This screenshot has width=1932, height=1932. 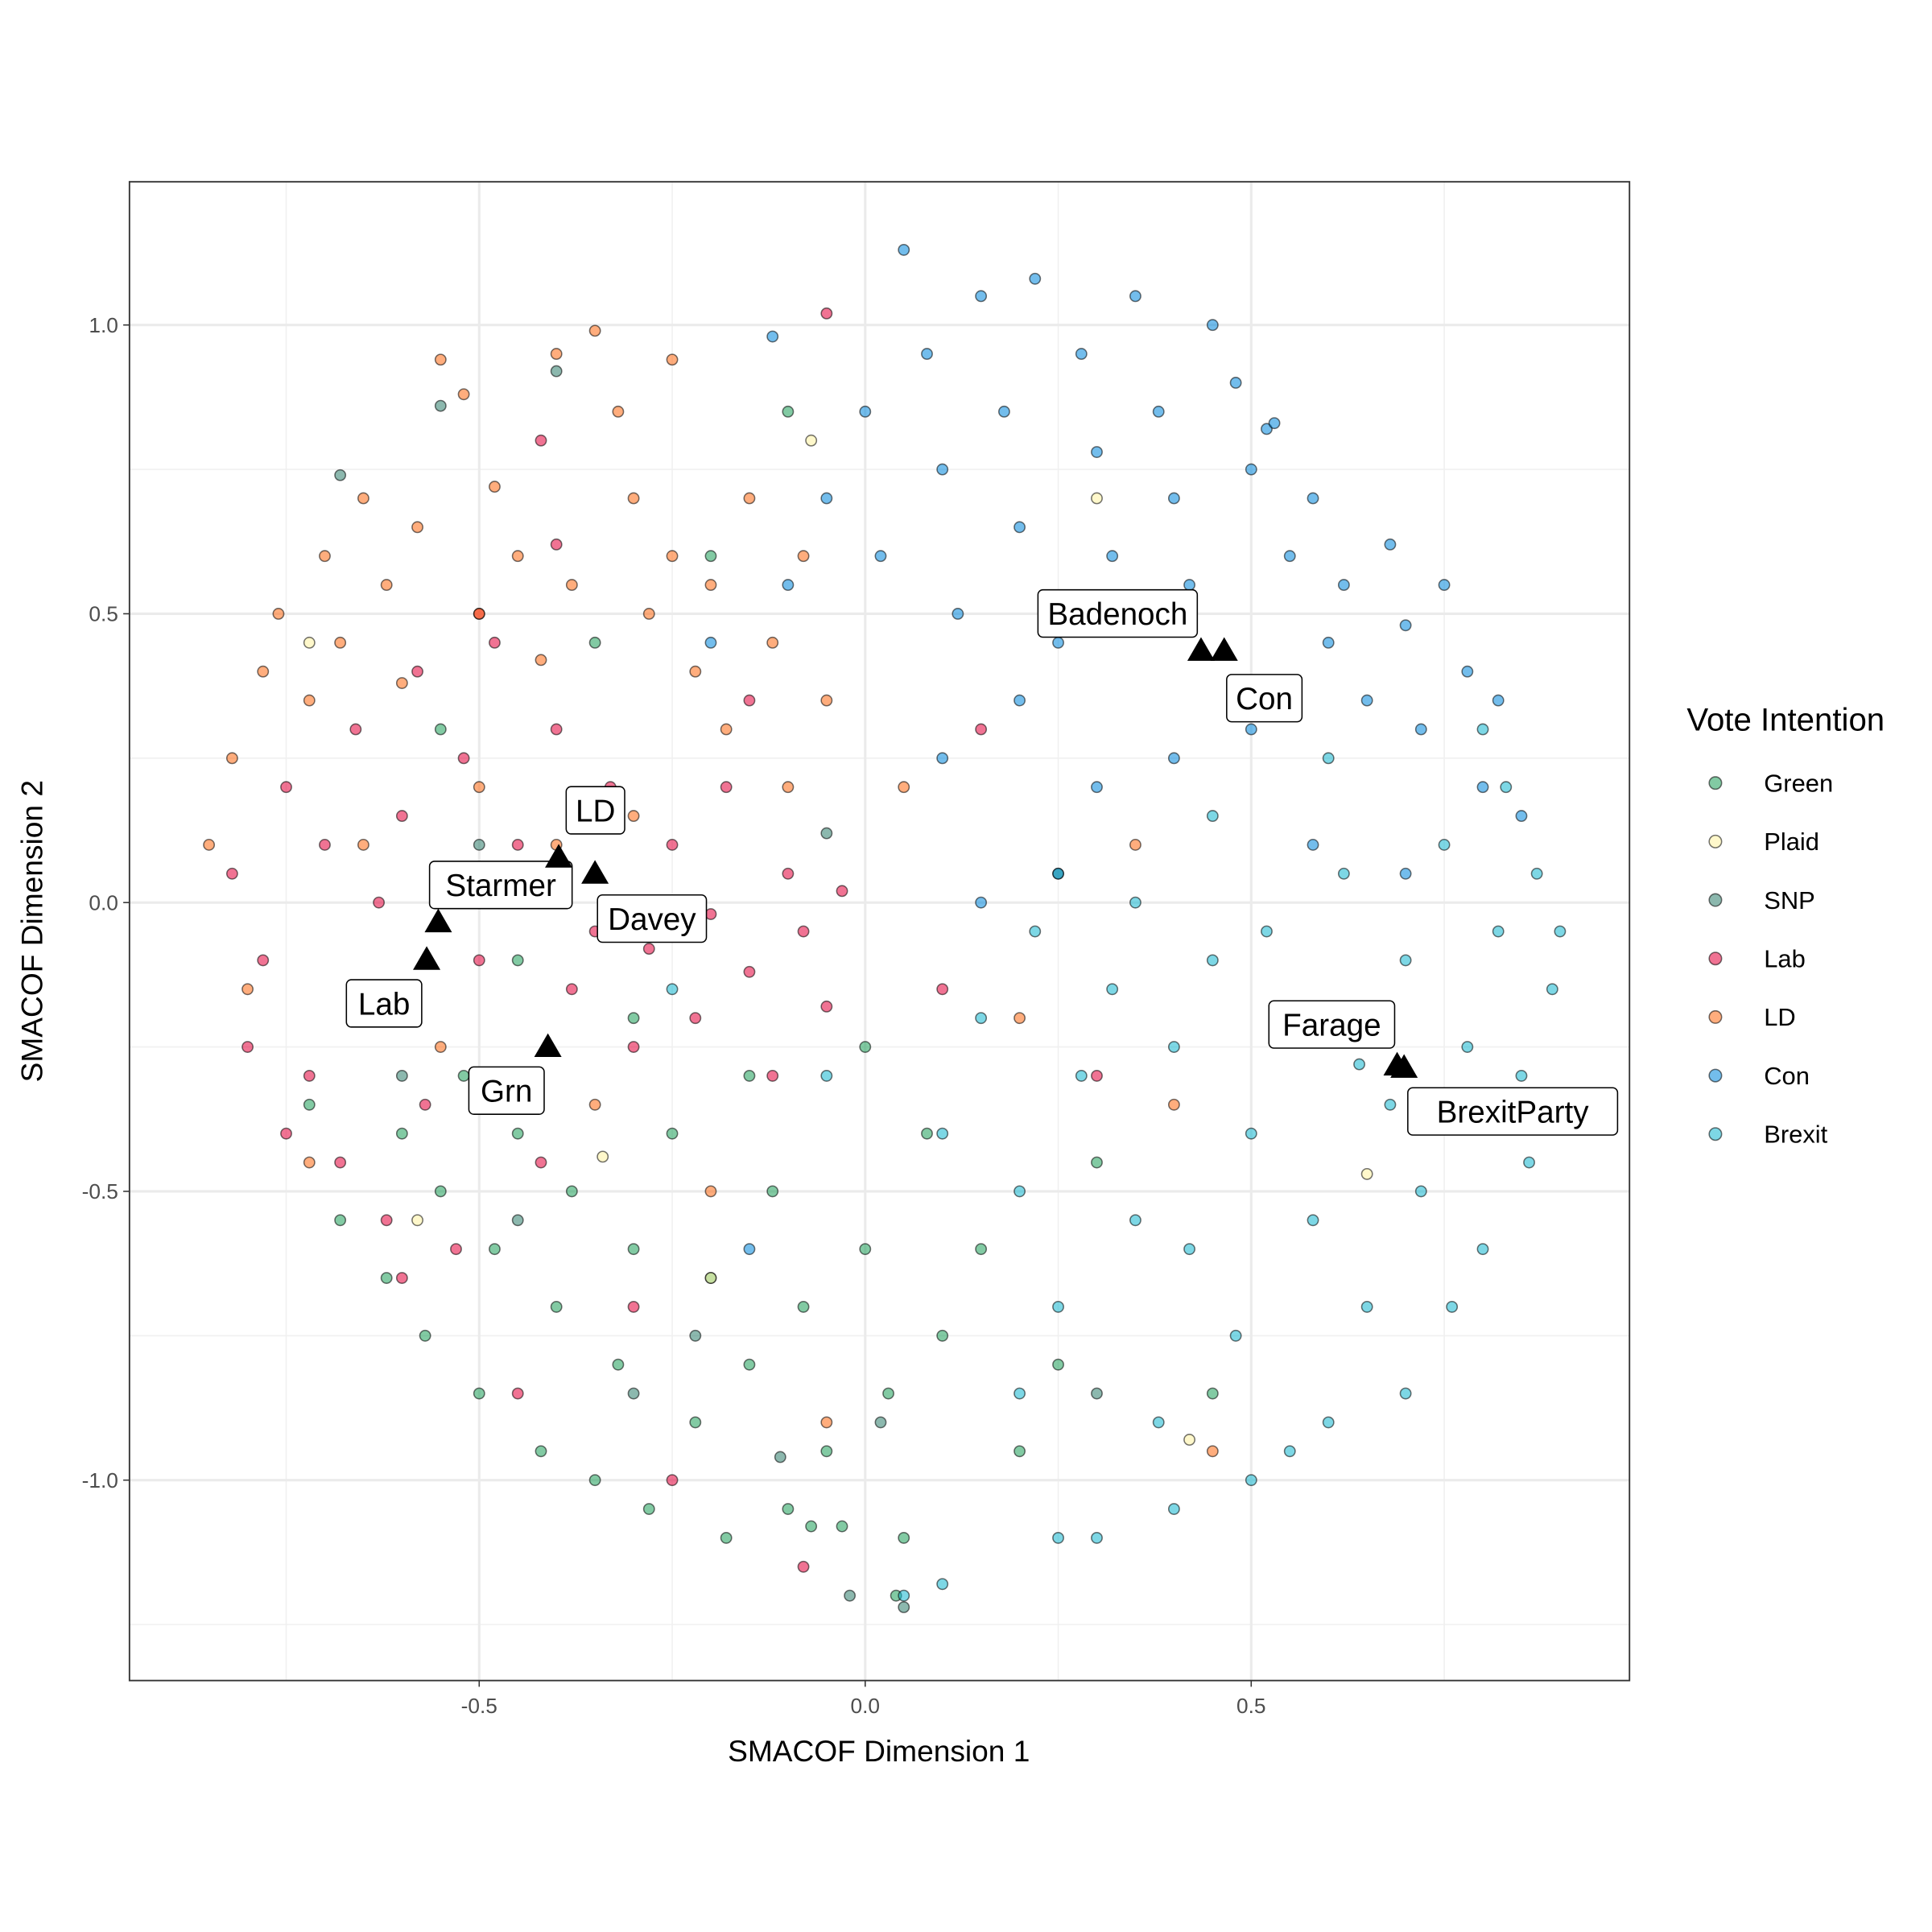 I want to click on legend-label-con: Con, so click(x=1787, y=1076).